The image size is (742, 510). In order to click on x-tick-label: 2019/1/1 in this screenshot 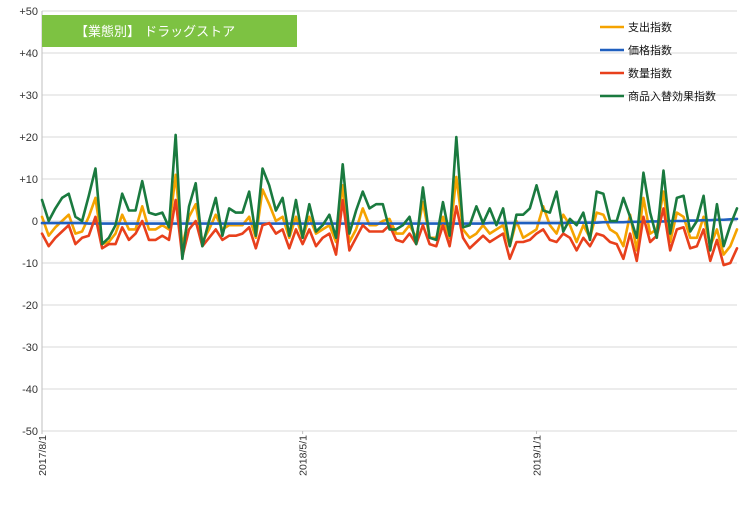, I will do `click(538, 455)`.